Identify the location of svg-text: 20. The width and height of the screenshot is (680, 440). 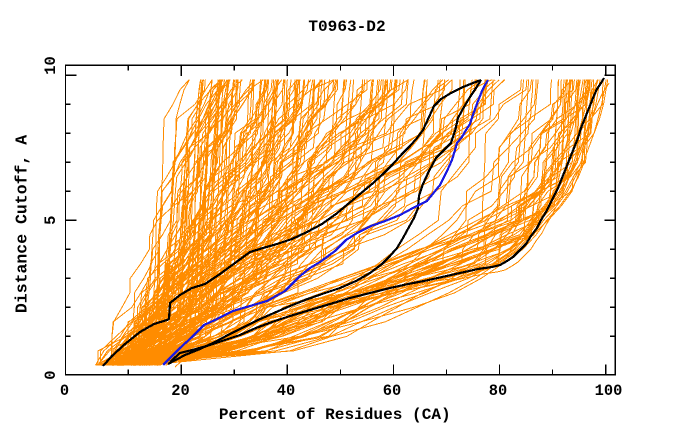
(180, 391).